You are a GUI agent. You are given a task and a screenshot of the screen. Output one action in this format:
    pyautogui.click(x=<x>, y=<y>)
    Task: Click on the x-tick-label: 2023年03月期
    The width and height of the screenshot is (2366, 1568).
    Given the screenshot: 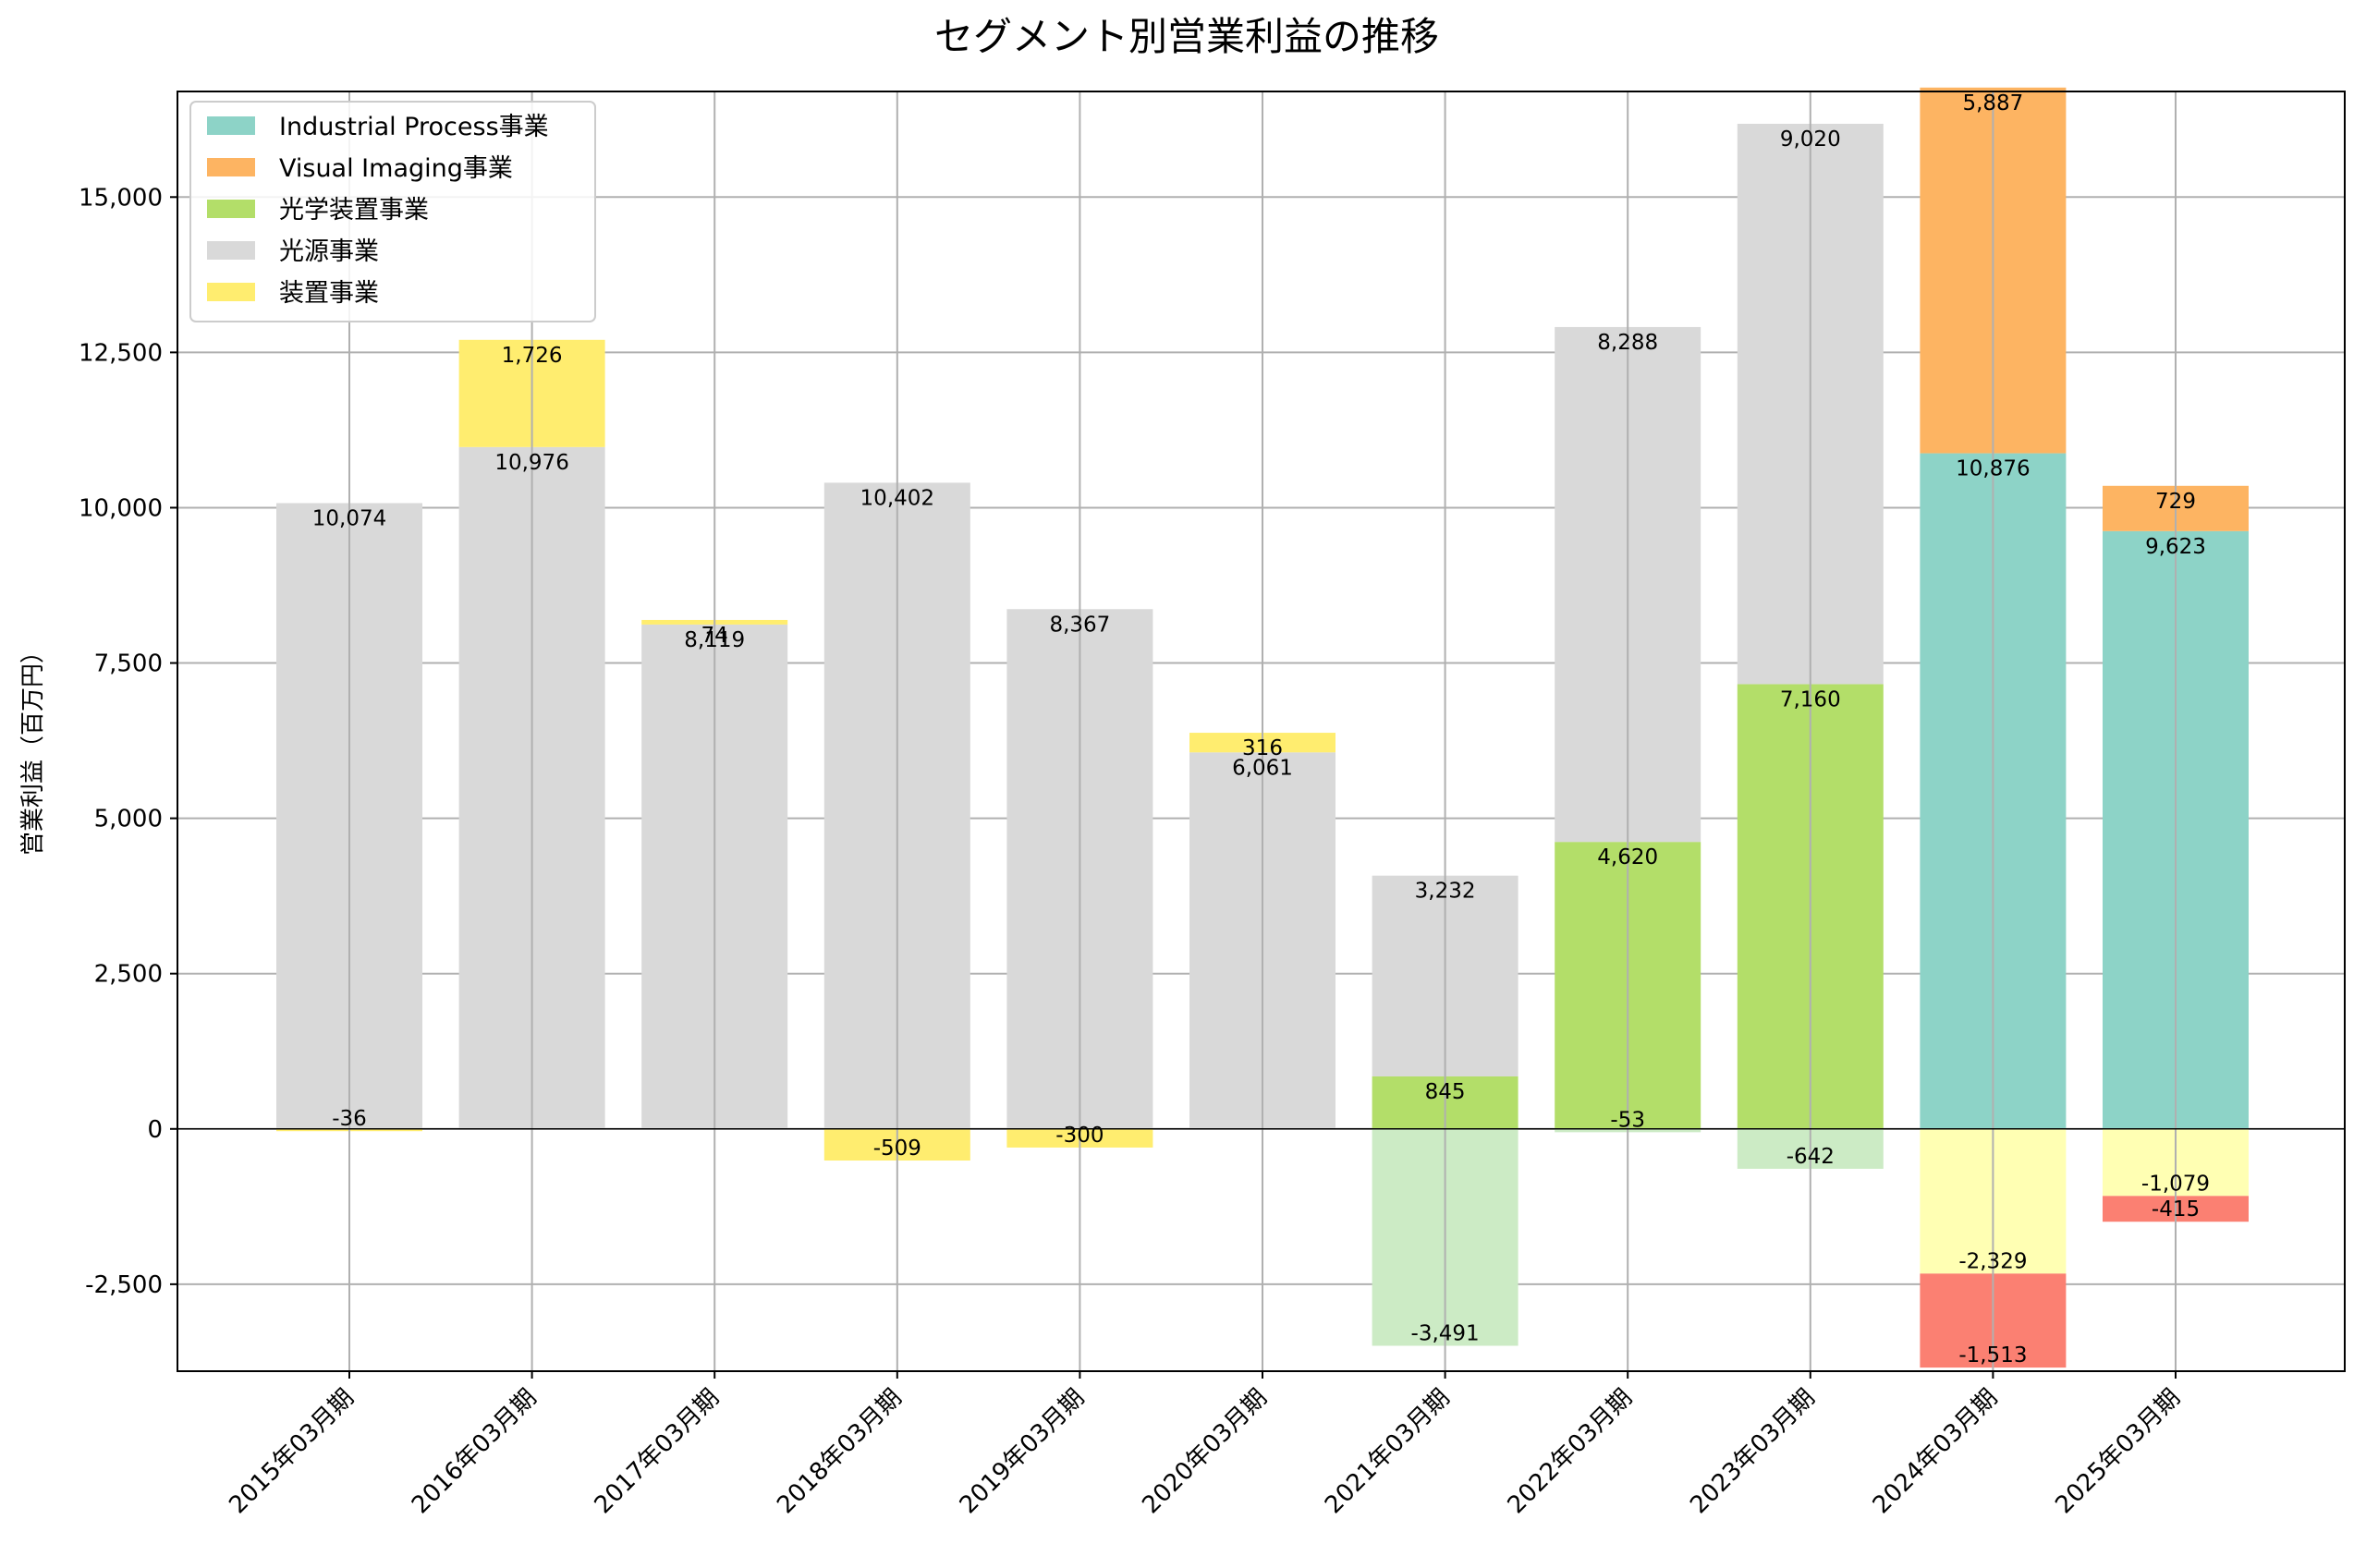 What is the action you would take?
    pyautogui.click(x=1753, y=1452)
    